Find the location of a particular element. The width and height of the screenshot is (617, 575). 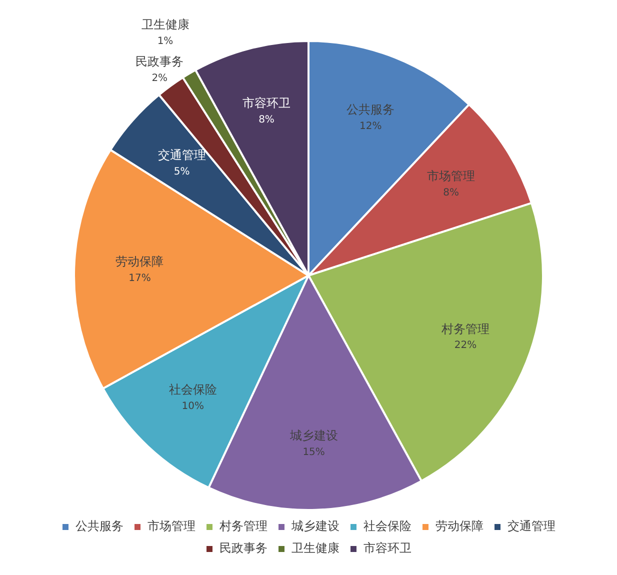

slice-label: 民政事务 is located at coordinates (160, 61).